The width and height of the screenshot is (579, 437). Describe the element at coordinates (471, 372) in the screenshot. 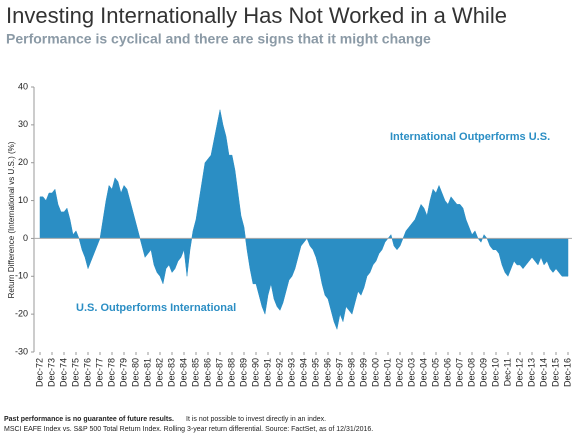

I see `x-tick-label: Dec-08` at that location.